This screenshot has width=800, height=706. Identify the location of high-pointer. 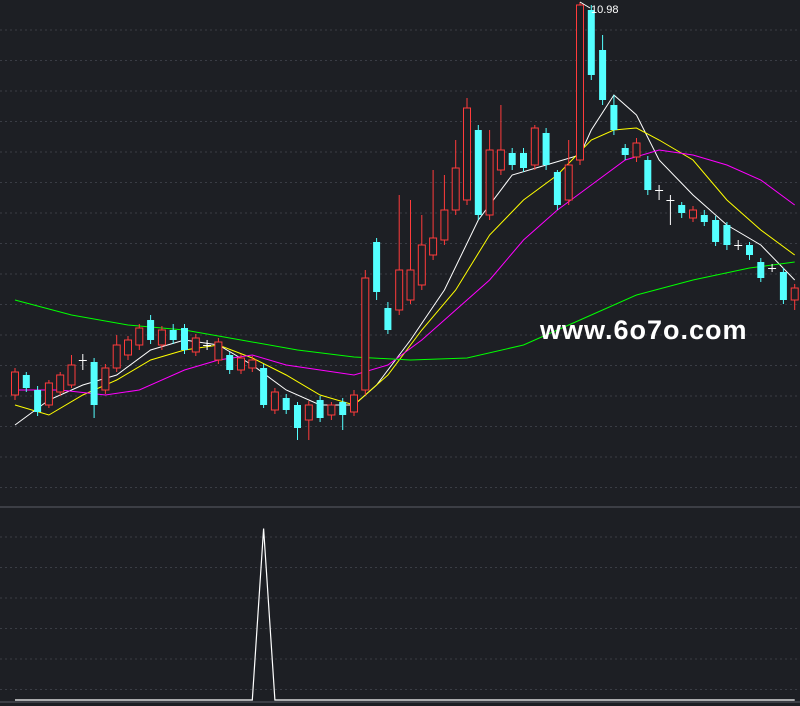
(585, 5).